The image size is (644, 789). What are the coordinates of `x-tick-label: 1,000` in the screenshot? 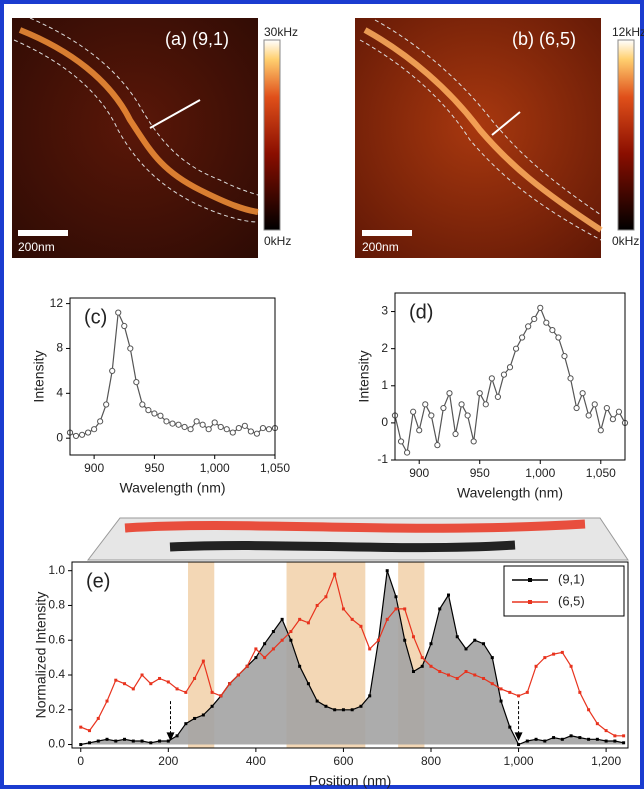 It's located at (215, 468).